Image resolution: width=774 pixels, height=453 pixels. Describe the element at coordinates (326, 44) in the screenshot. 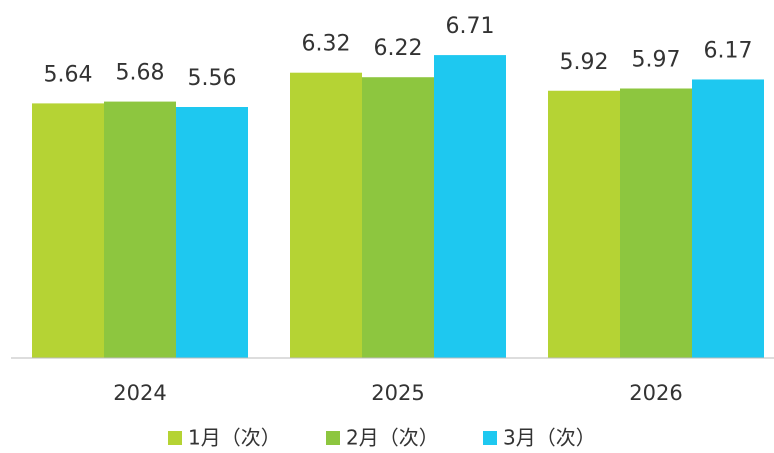

I see `value-label: 6.32` at that location.